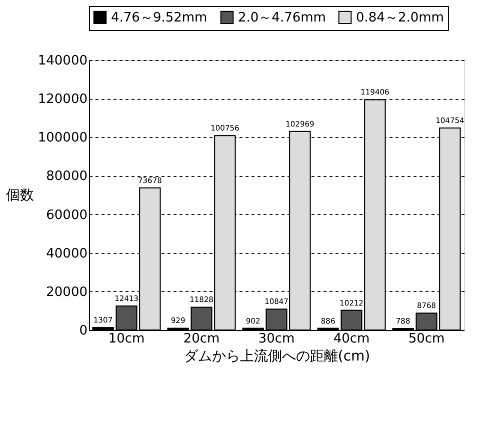 Image resolution: width=483 pixels, height=433 pixels. Describe the element at coordinates (159, 18) in the screenshot. I see `legend-label: 4.76～9.52mm` at that location.